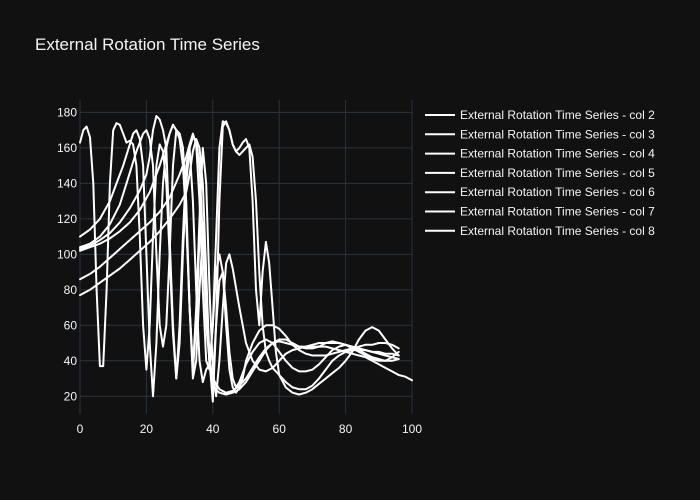 The height and width of the screenshot is (500, 700). Describe the element at coordinates (557, 212) in the screenshot. I see `legend-label: External Rotation Time Series - col 7` at that location.